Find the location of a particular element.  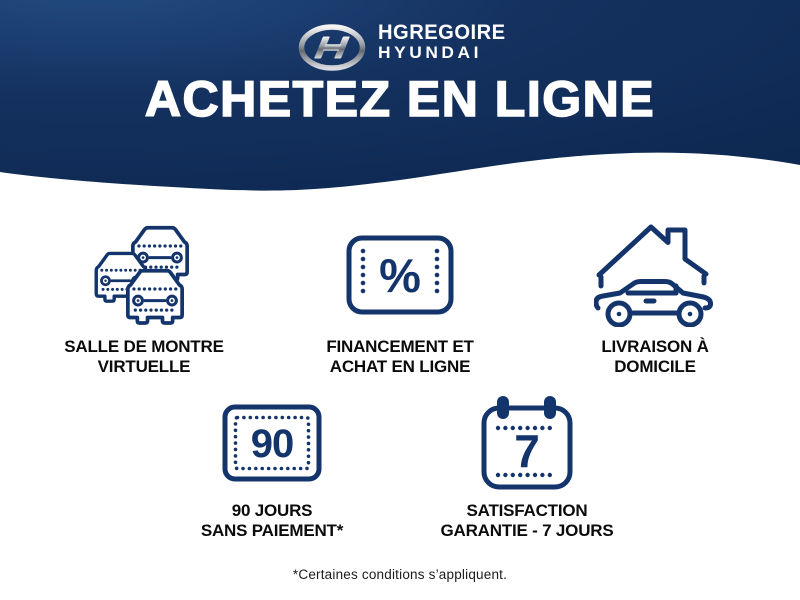

home-delivery-icon is located at coordinates (655, 275).